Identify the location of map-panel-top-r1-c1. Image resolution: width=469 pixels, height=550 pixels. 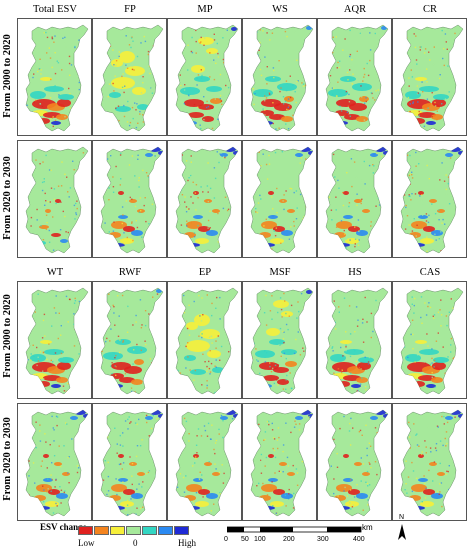
(129, 199).